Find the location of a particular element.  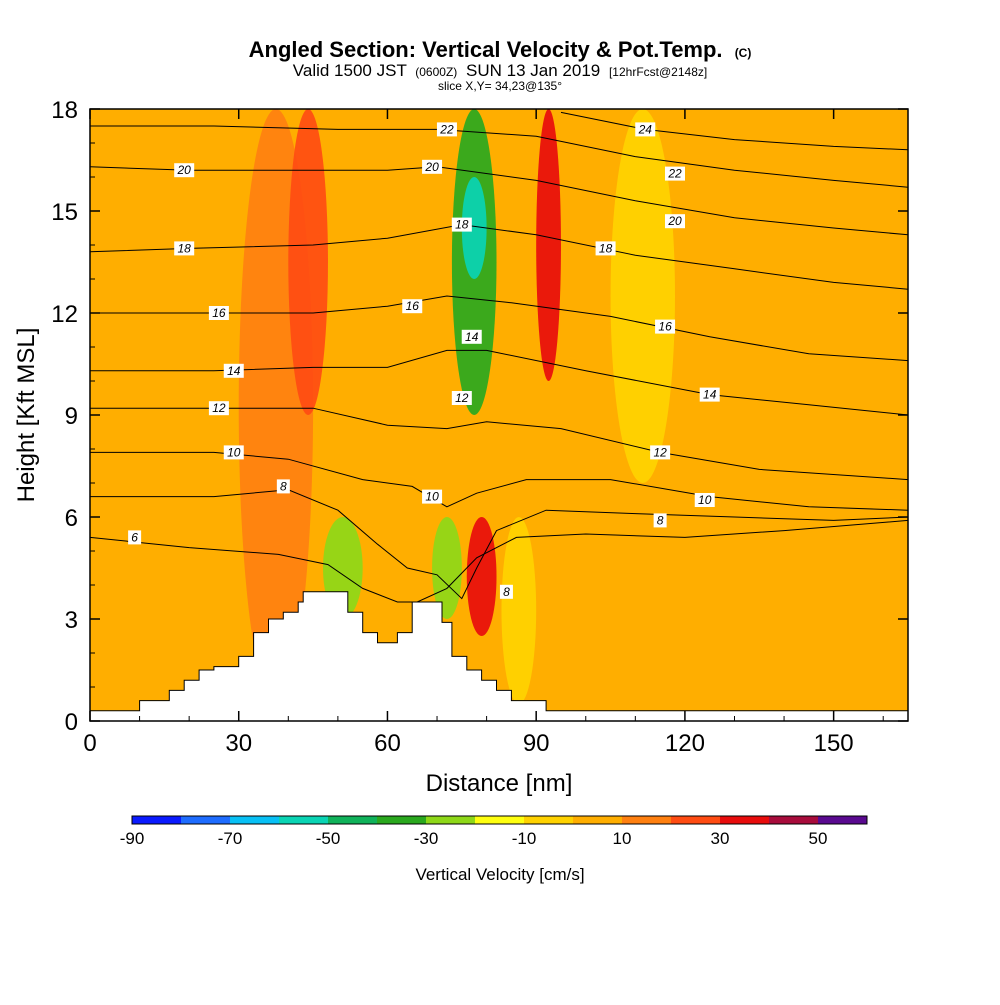

contour-label-22: 20 is located at coordinates (674, 221).